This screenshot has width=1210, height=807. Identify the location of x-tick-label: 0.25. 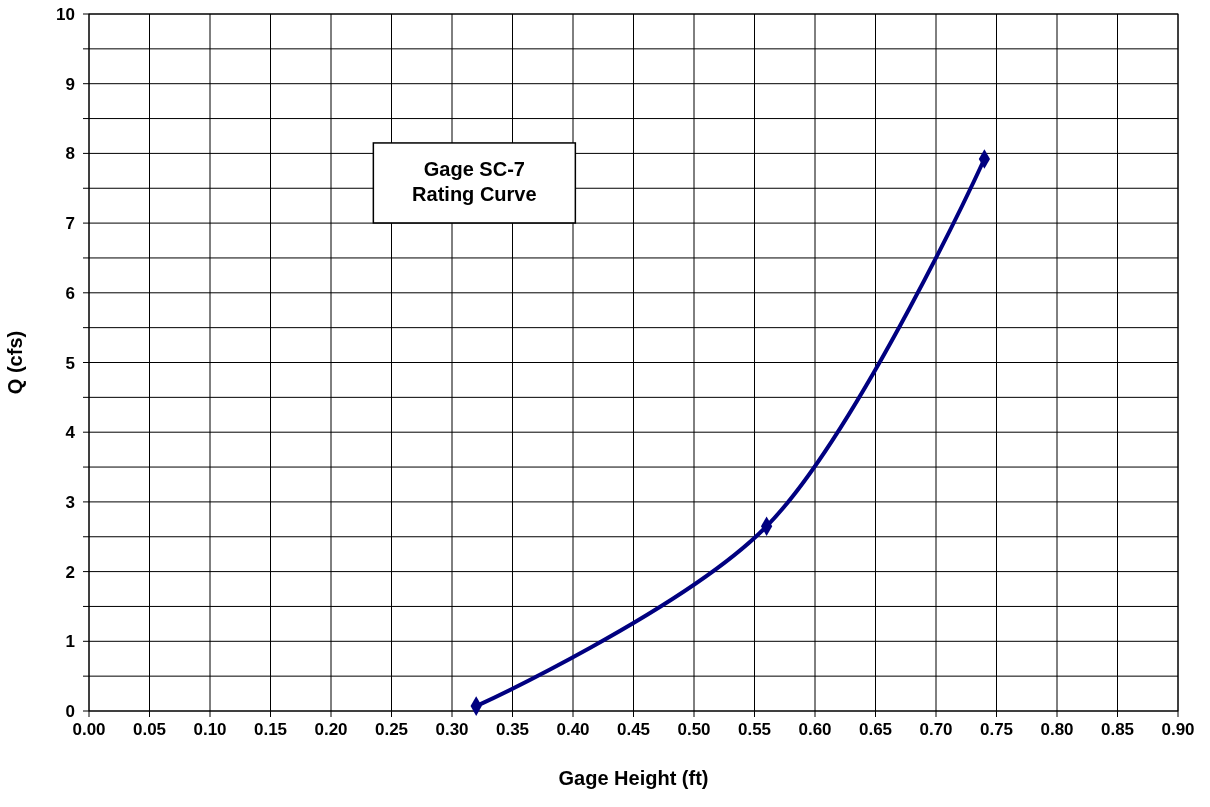
(391, 729).